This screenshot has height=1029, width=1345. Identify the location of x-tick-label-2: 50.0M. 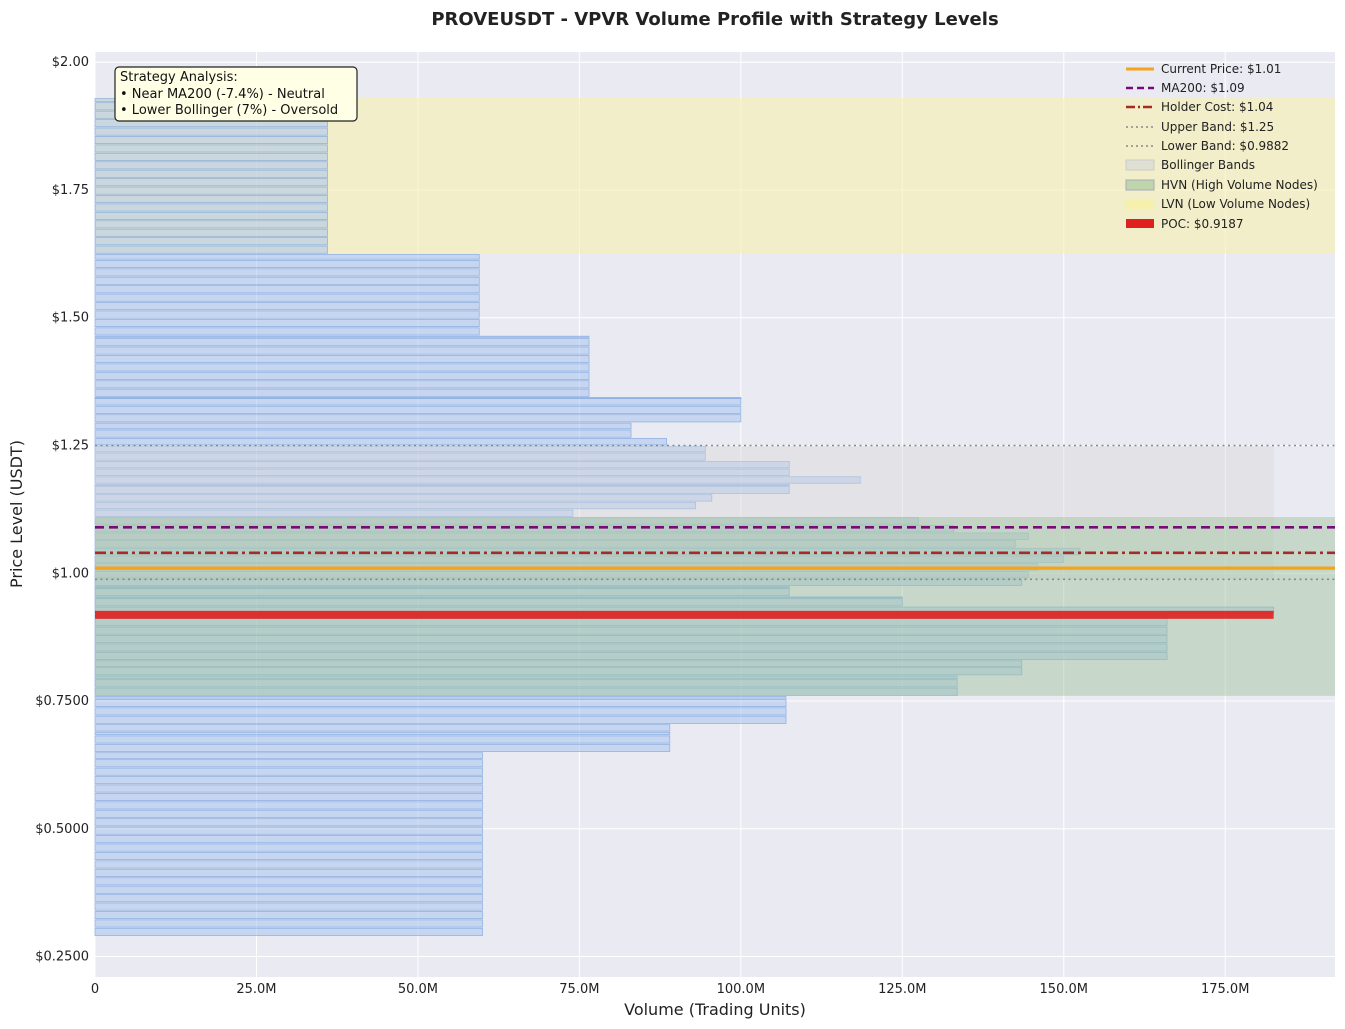
(418, 989).